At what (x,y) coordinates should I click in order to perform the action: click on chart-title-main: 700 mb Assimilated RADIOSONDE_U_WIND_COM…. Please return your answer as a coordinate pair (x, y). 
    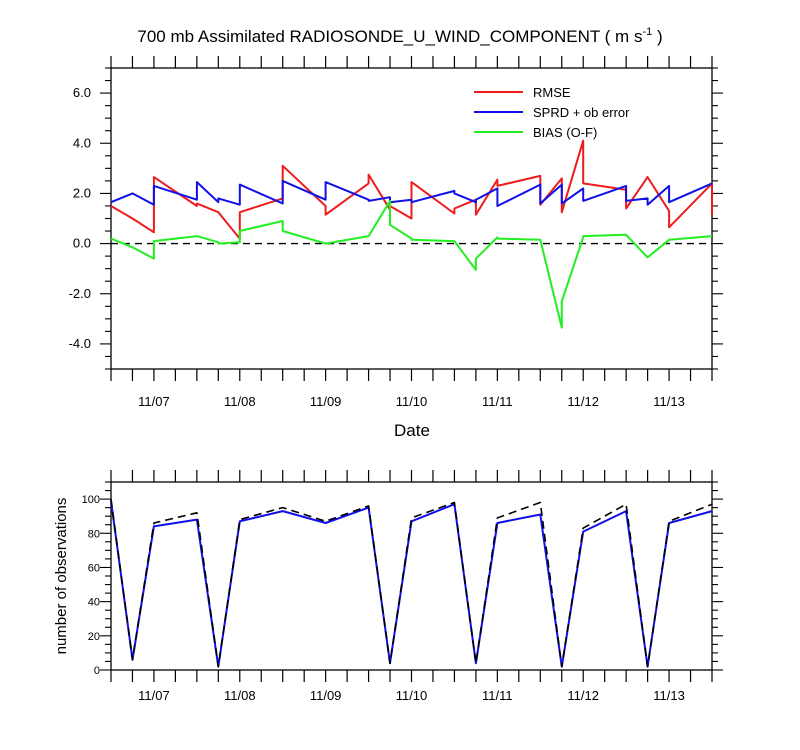
    Looking at the image, I should click on (389, 36).